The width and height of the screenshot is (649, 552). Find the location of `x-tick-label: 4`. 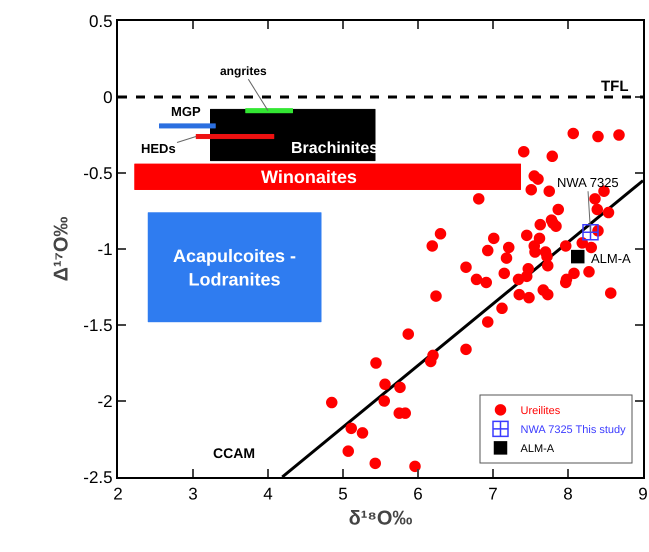

x-tick-label: 4 is located at coordinates (268, 494).